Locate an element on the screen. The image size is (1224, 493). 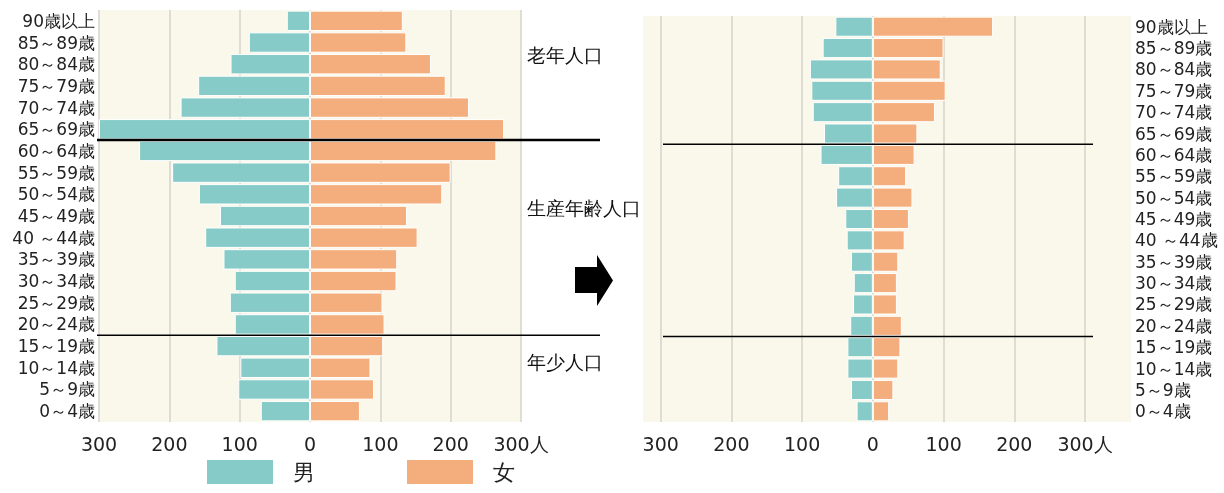
text: 生産年齢人口 is located at coordinates (584, 208).